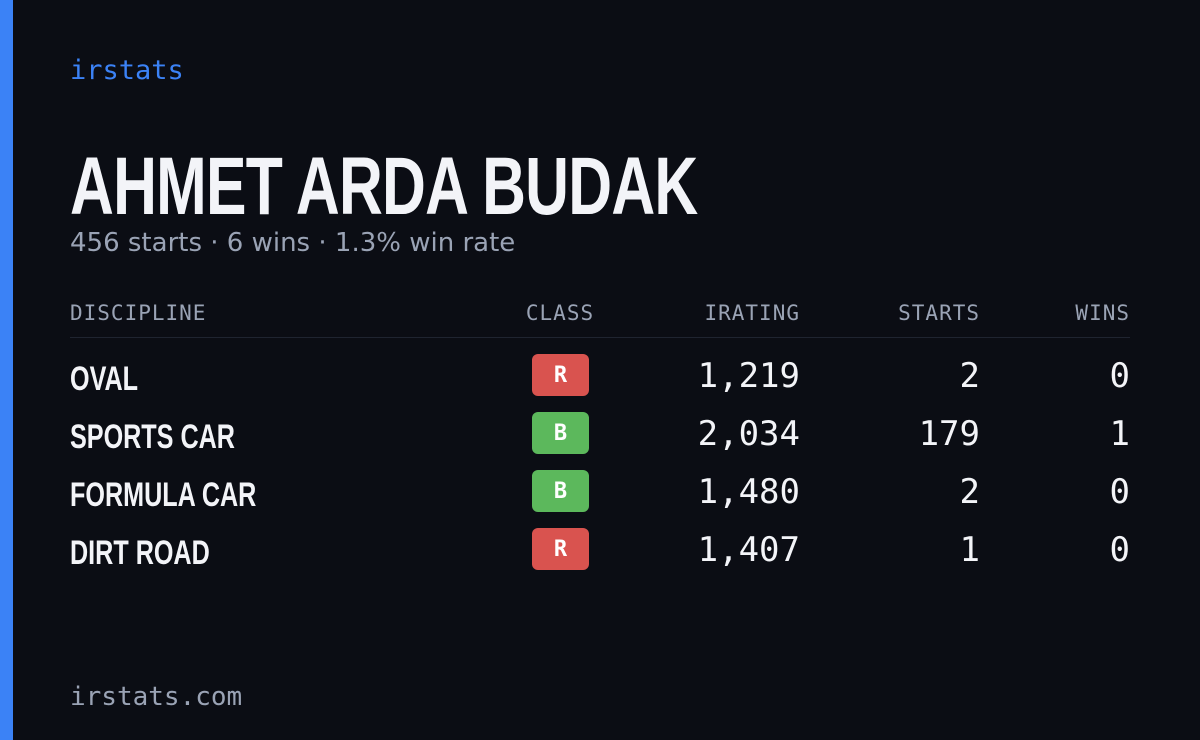 The image size is (1200, 740). Describe the element at coordinates (140, 553) in the screenshot. I see `discipline: DIRT ROAD` at that location.